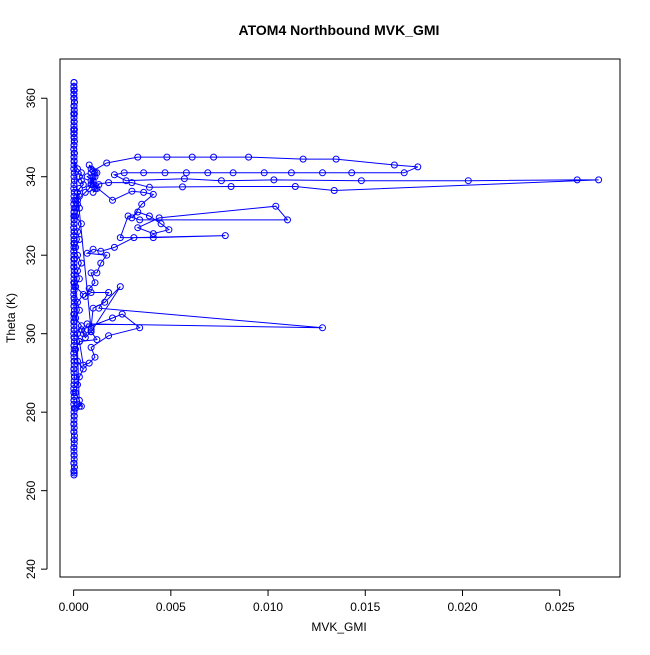 The height and width of the screenshot is (655, 650). Describe the element at coordinates (31, 490) in the screenshot. I see `y-tick-label: 260` at that location.